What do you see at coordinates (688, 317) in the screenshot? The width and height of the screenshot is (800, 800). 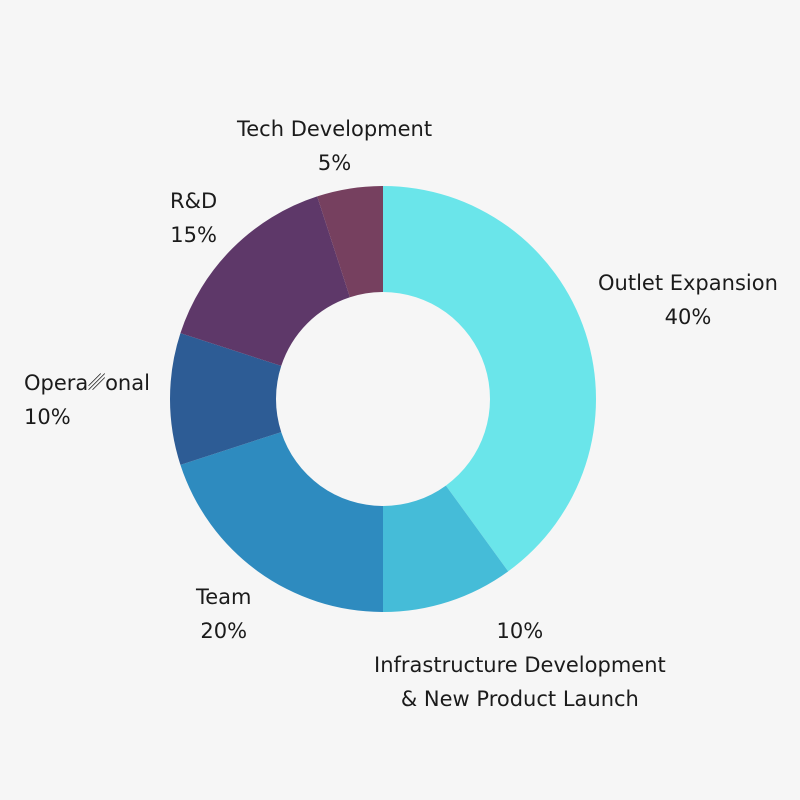 I see `label-value: 40%` at bounding box center [688, 317].